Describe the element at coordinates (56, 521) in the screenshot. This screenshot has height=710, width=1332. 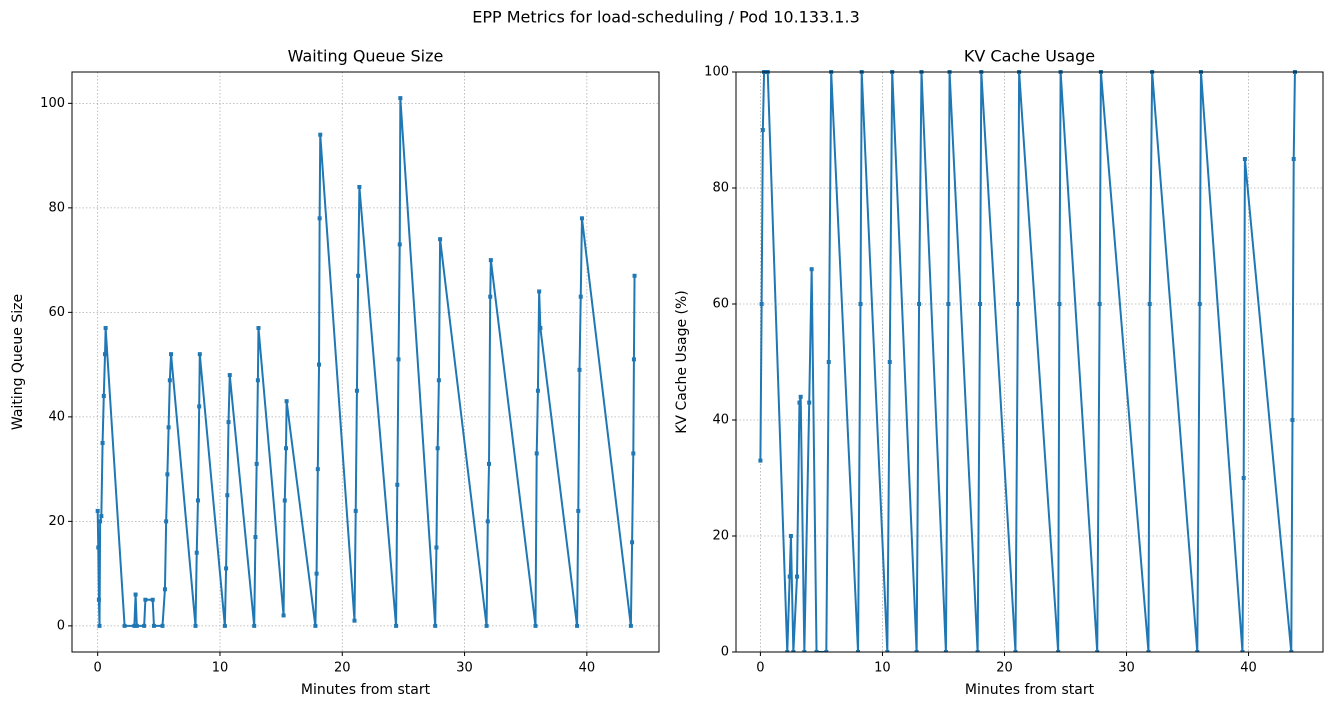
I see `y-tick-label: 20` at that location.